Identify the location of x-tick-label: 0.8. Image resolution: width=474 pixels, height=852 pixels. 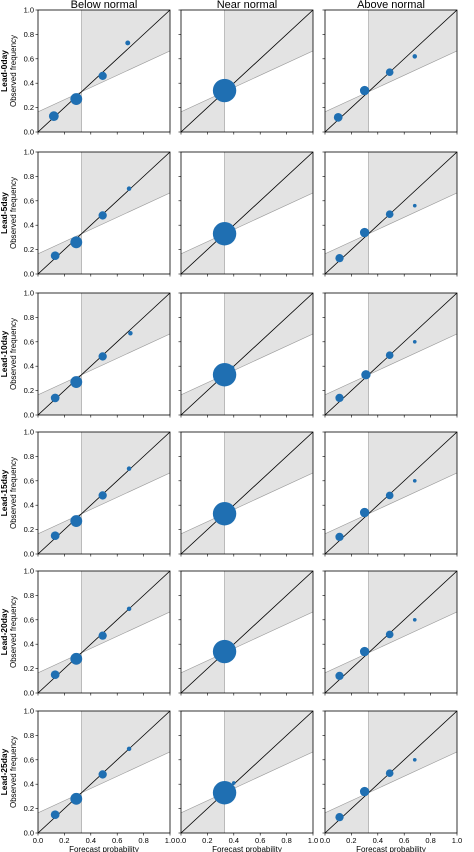
(430, 840).